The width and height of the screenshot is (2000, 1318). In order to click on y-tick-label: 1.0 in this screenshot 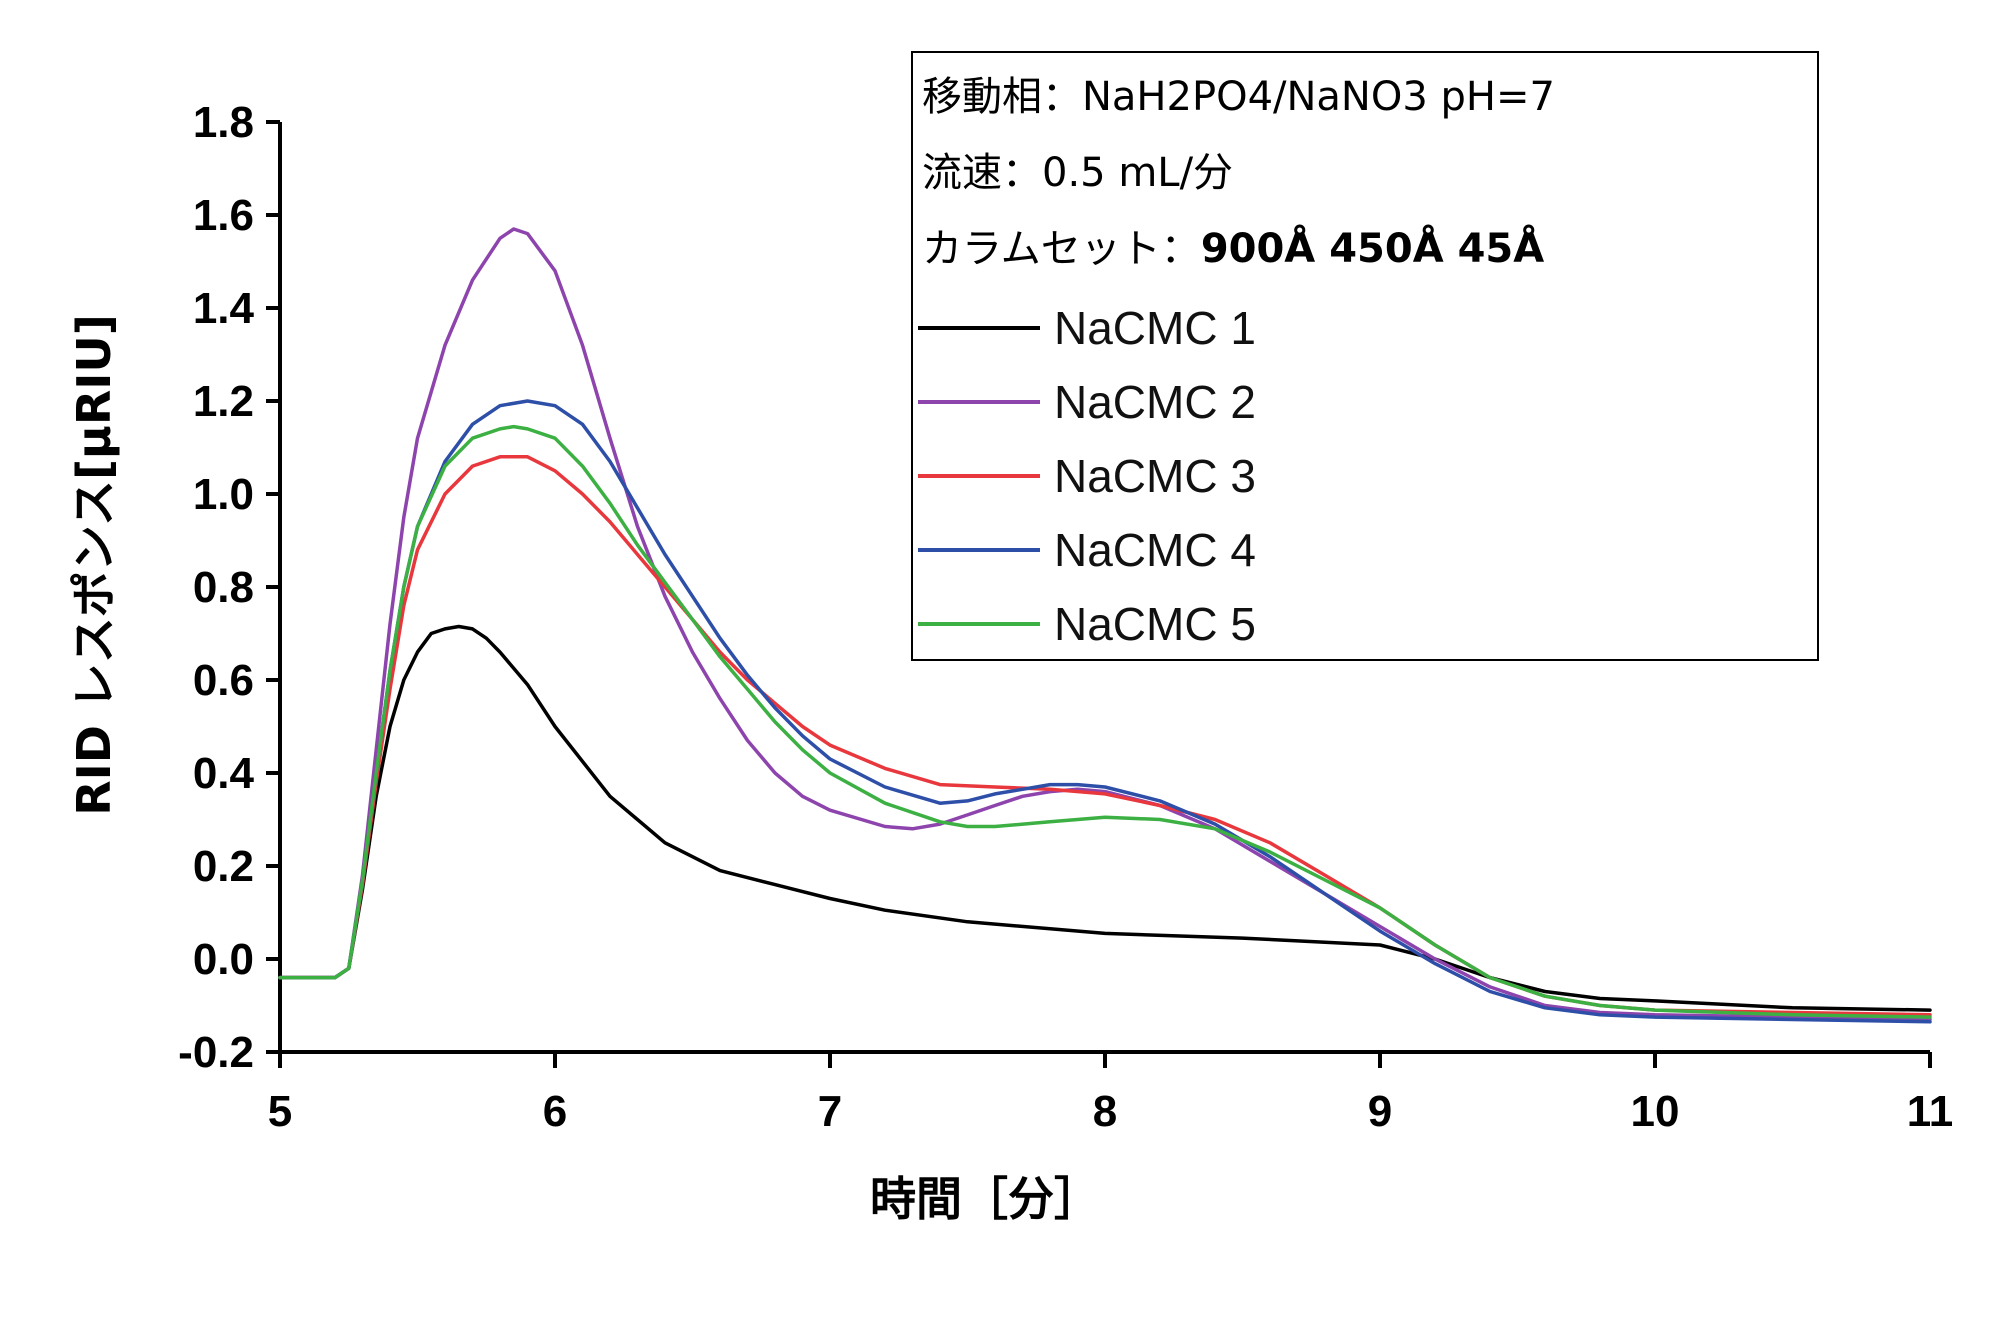, I will do `click(223, 494)`.